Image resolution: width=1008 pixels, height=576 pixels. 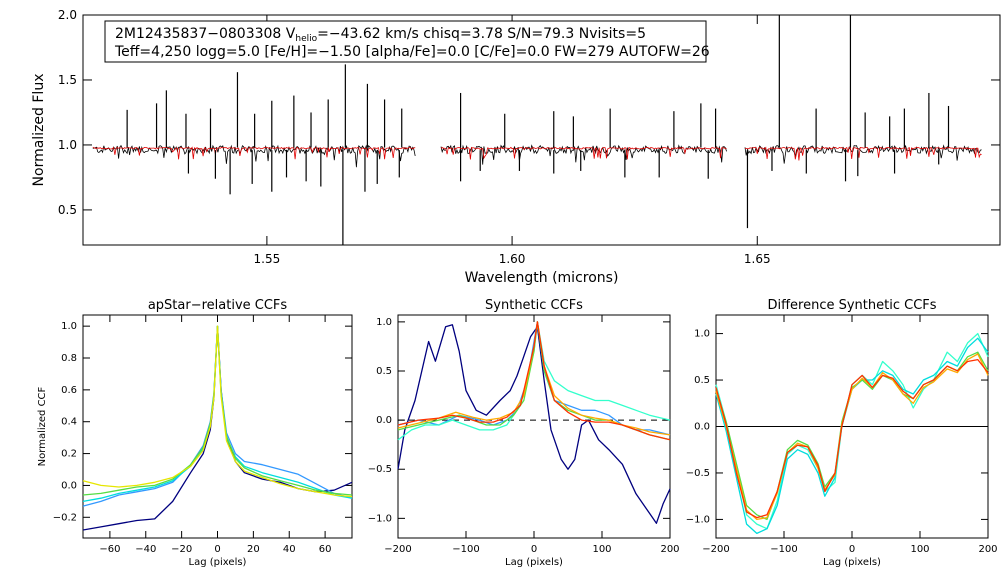 I want to click on x-tick-label: −20, so click(x=181, y=549).